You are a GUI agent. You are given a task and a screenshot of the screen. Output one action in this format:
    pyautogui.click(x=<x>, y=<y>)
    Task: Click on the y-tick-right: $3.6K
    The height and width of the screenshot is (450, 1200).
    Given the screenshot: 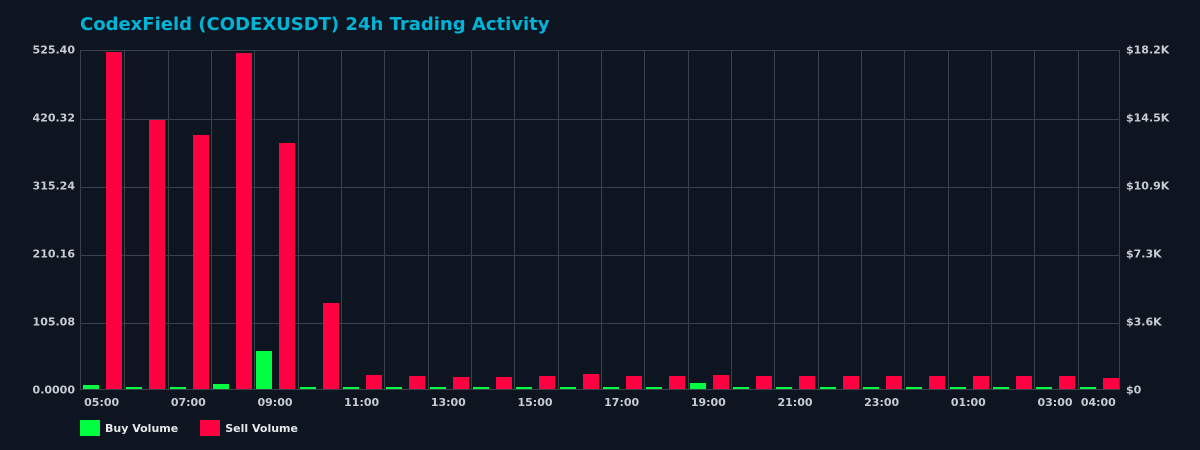 What is the action you would take?
    pyautogui.click(x=1144, y=322)
    